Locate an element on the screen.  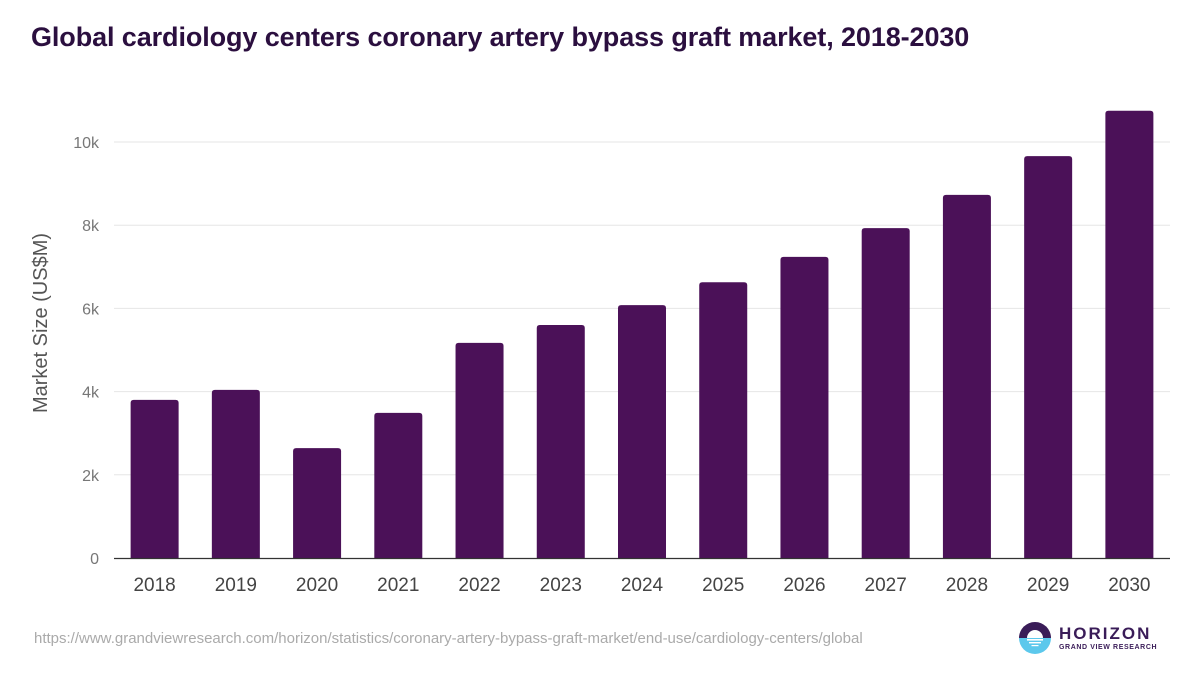
y-tick-label: 8k is located at coordinates (91, 226).